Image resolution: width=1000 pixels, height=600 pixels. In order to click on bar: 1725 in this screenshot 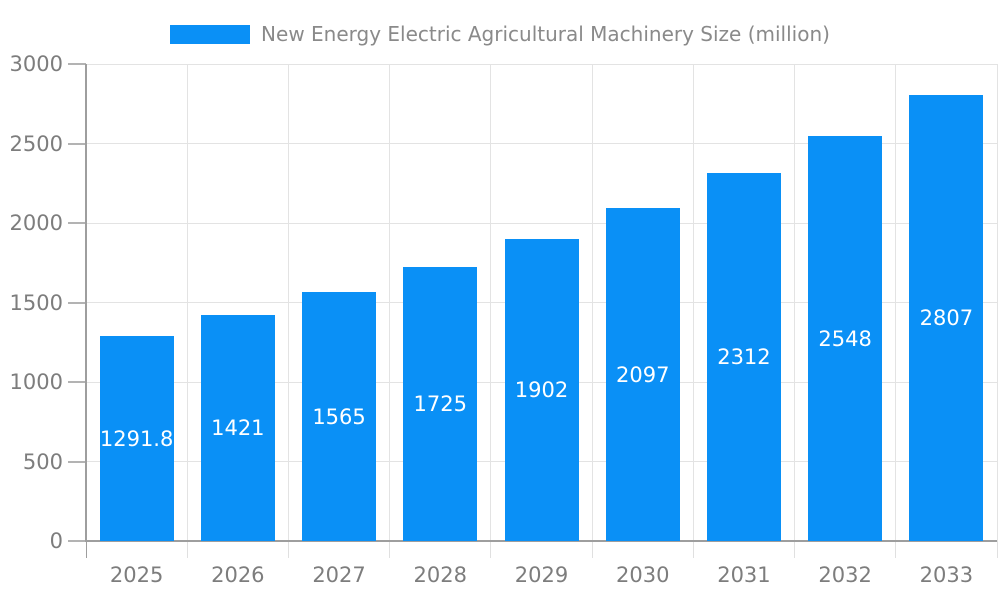, I will do `click(440, 404)`.